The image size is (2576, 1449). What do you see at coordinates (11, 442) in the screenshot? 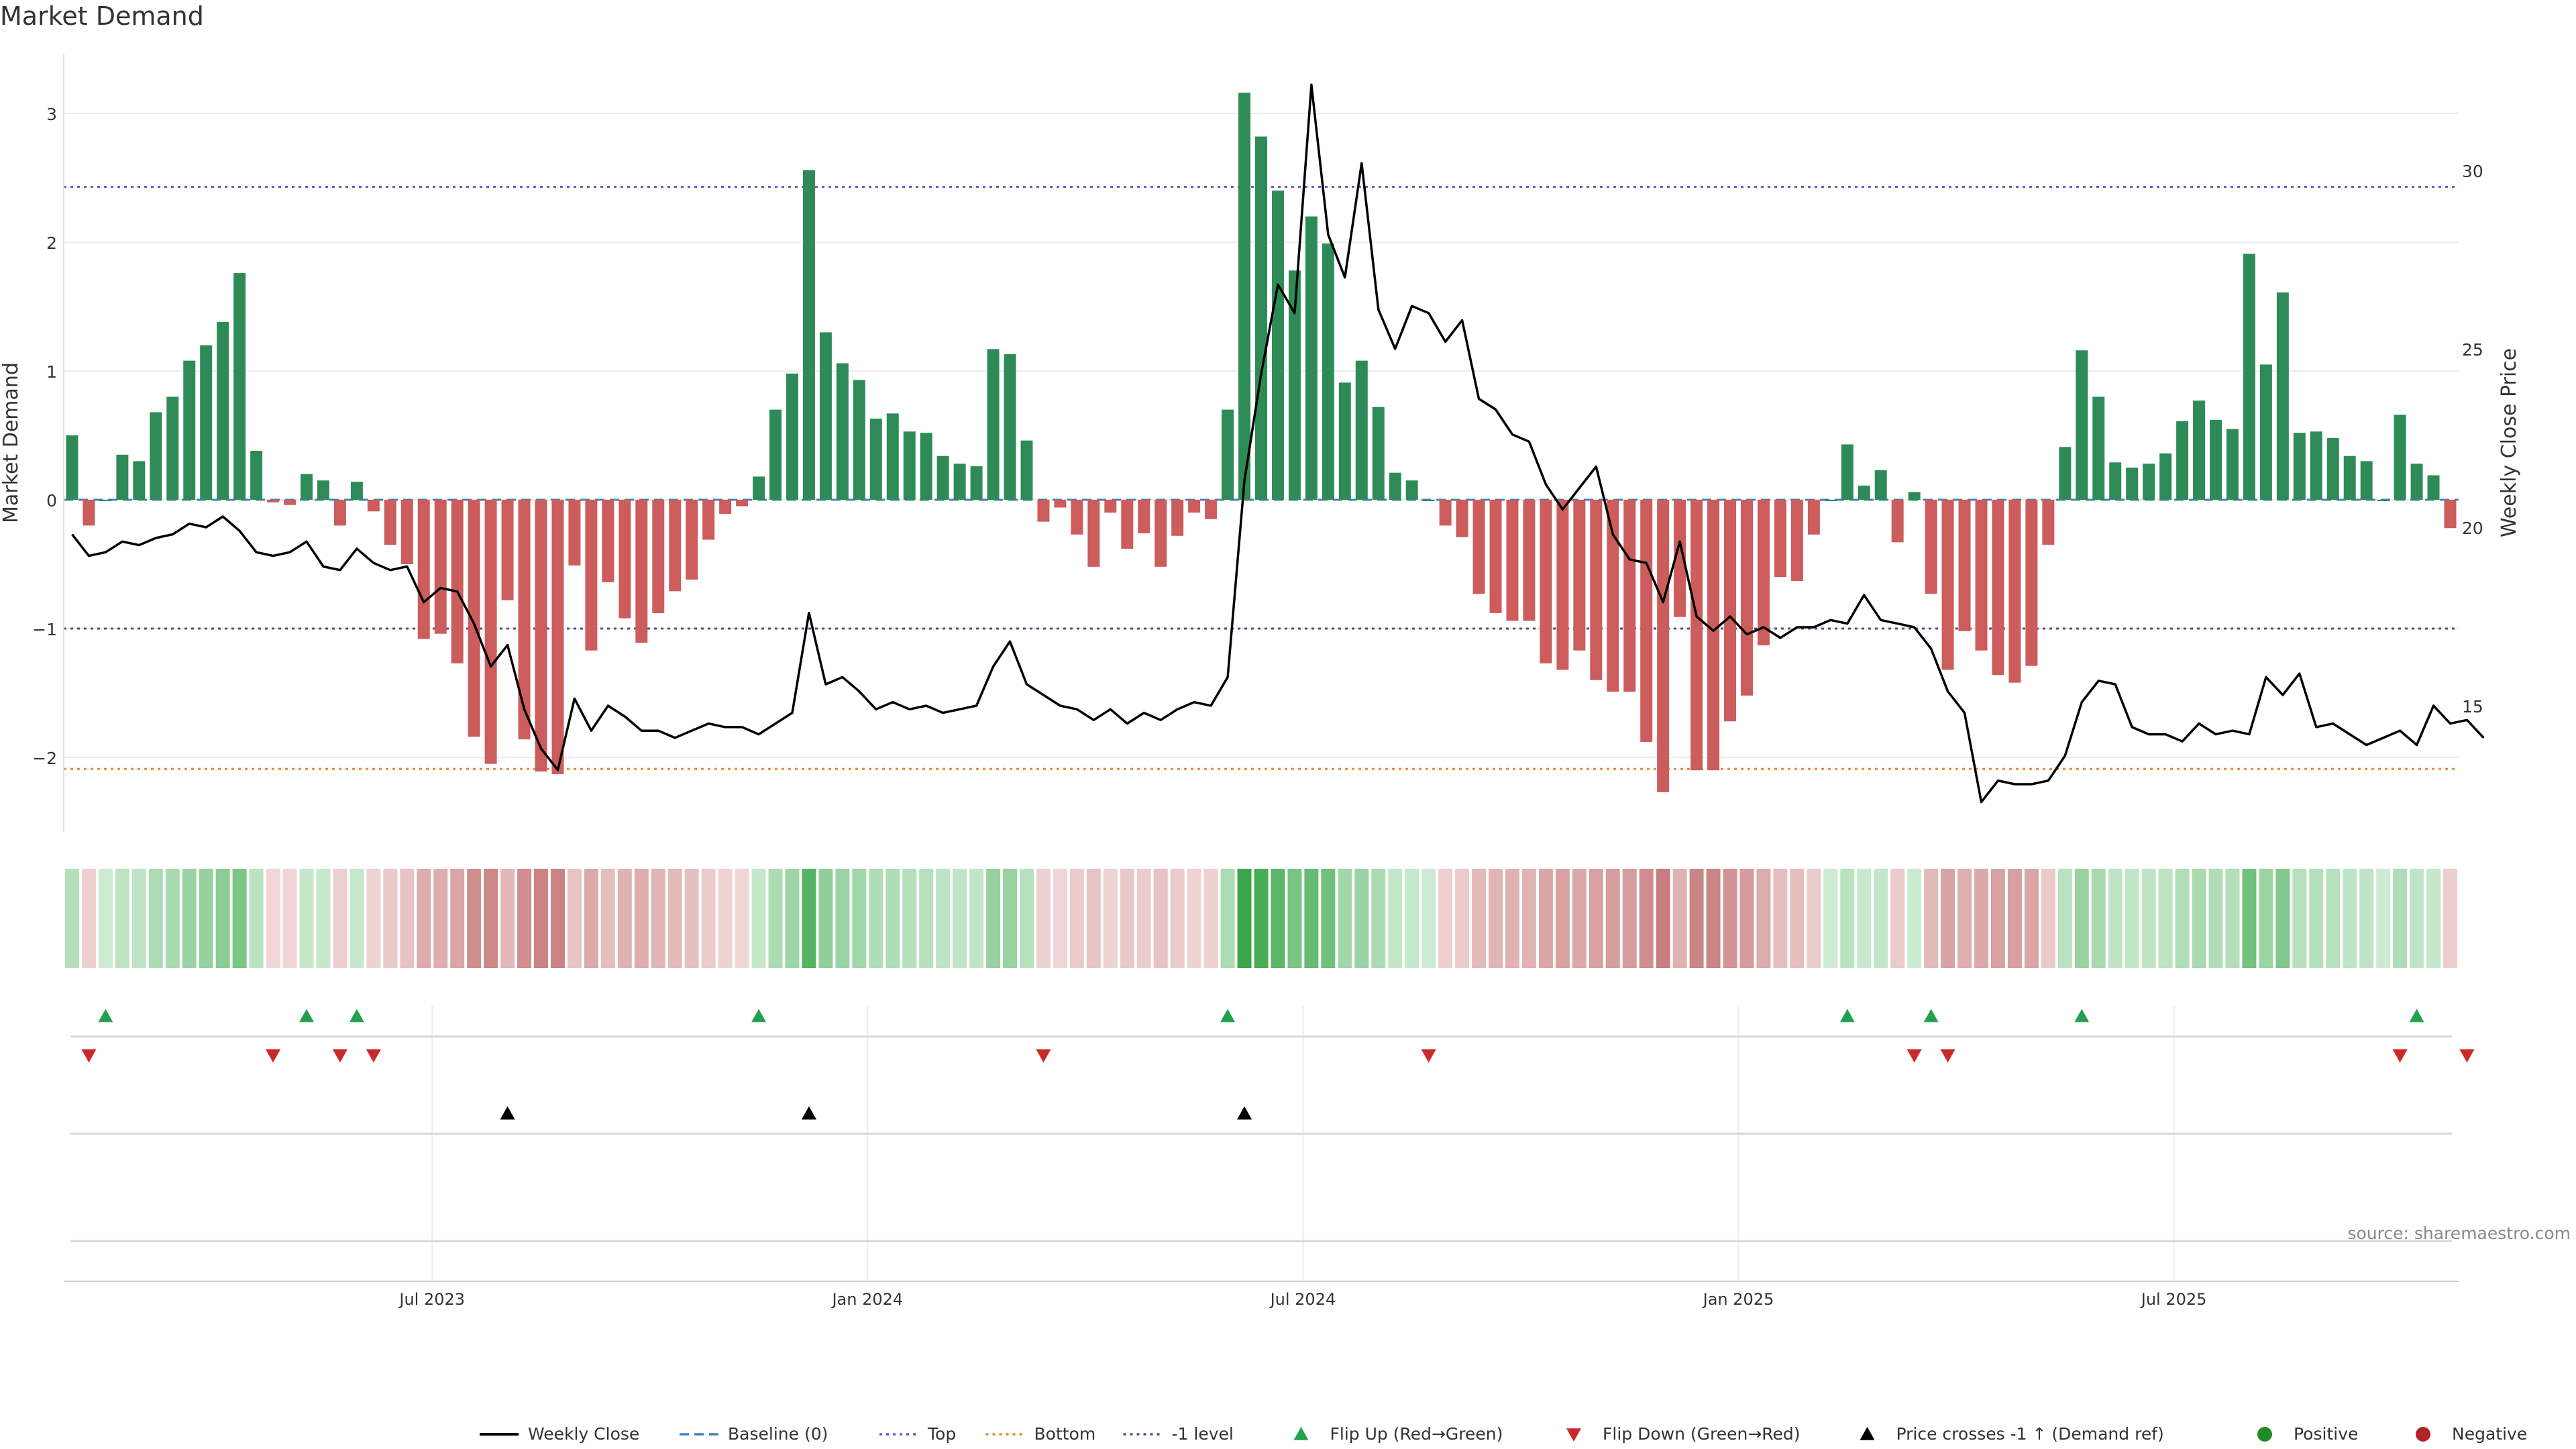
I see `y-axis-label: Market Demand` at bounding box center [11, 442].